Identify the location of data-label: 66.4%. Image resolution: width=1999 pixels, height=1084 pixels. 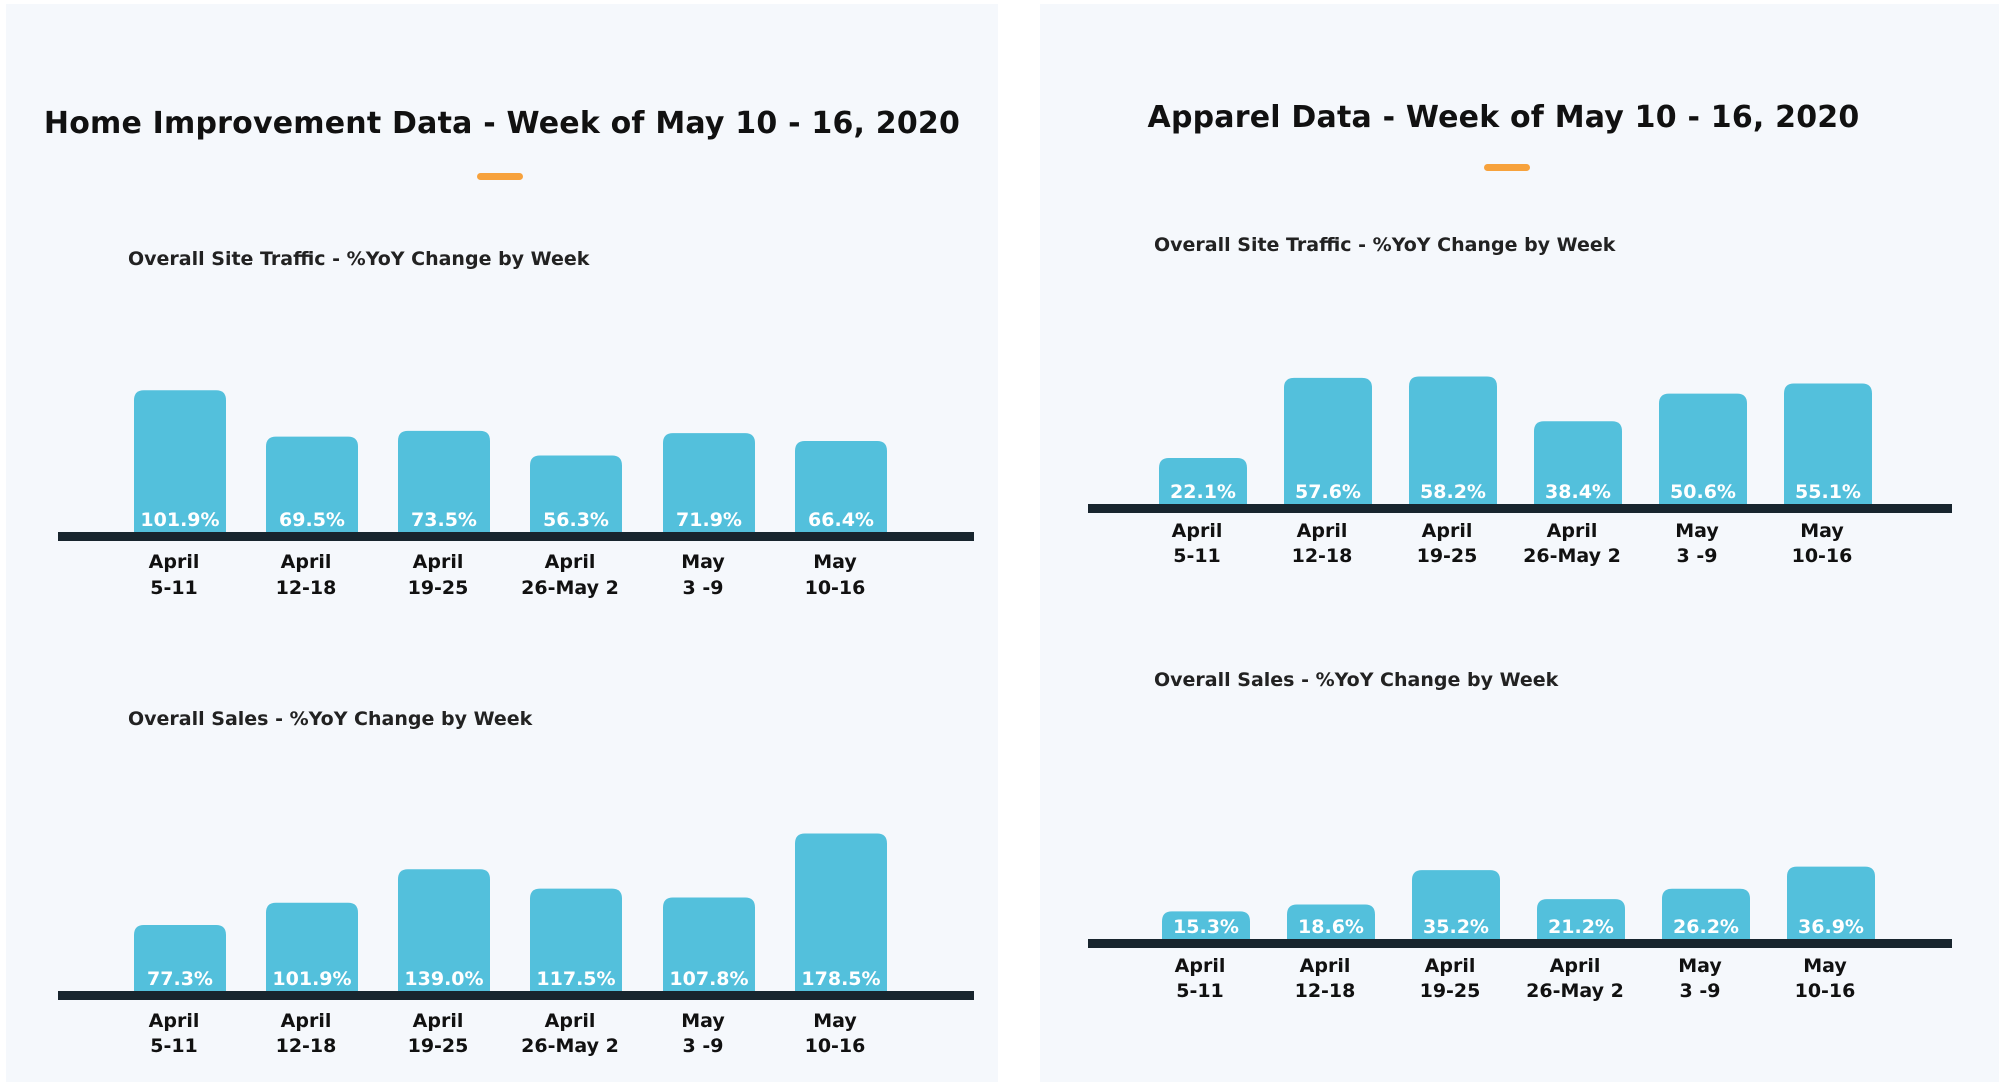
(841, 520).